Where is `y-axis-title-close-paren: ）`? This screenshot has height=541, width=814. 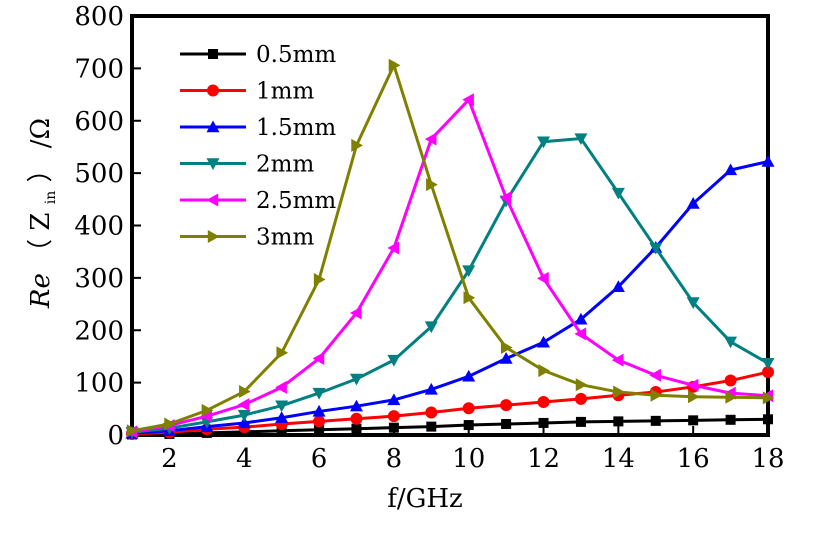 y-axis-title-close-paren: ） is located at coordinates (41, 169).